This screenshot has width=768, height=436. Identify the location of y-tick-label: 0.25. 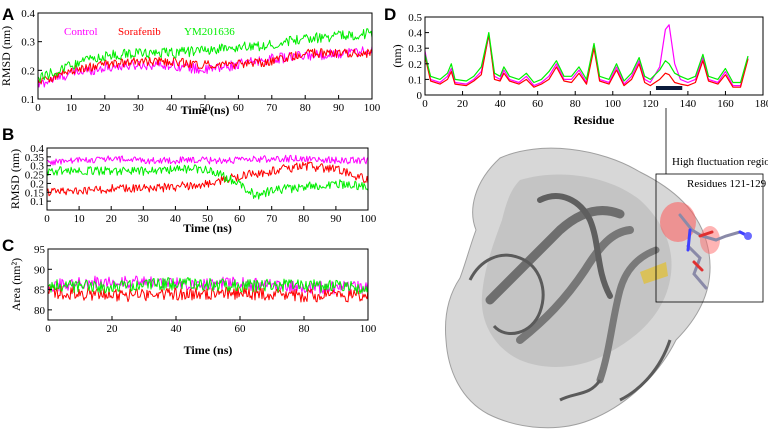
(35, 176).